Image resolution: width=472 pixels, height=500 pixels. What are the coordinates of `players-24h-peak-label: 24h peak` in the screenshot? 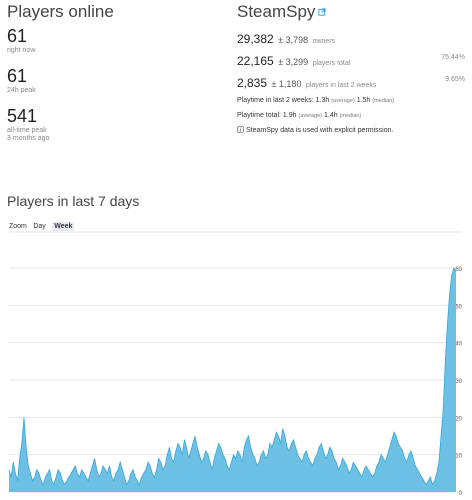 It's located at (21, 90).